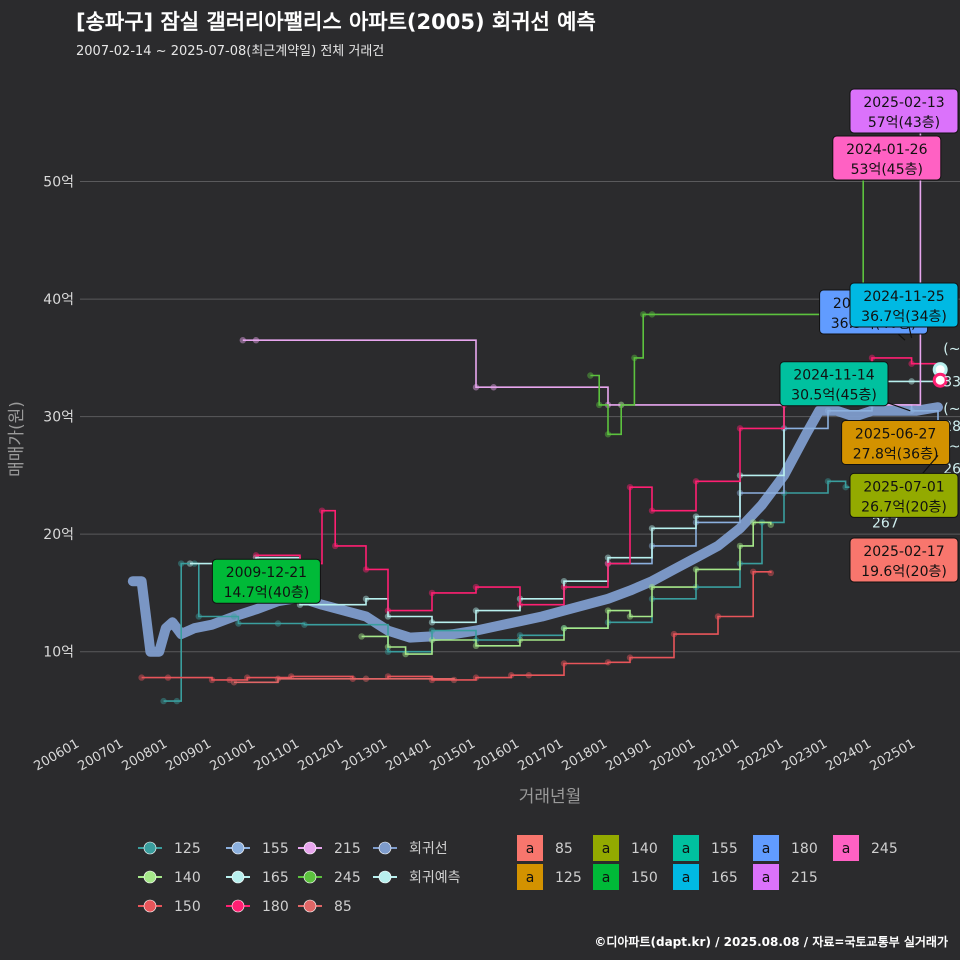 This screenshot has width=960, height=960. I want to click on forecast-marker, so click(940, 380).